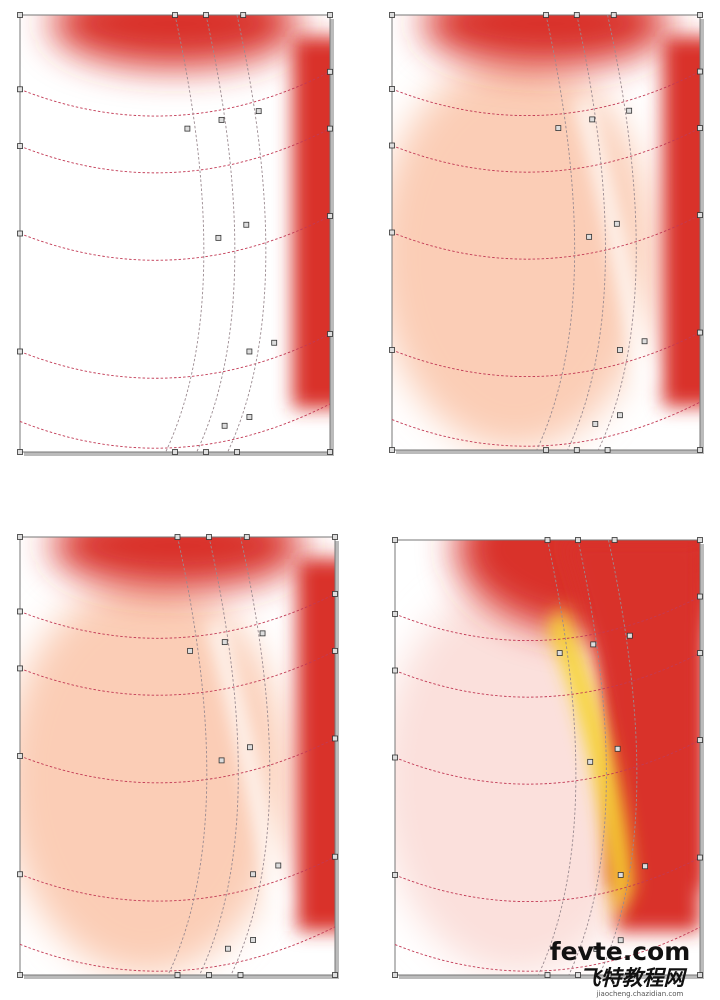 The width and height of the screenshot is (720, 1000). What do you see at coordinates (640, 994) in the screenshot?
I see `watermark-url: jiaocheng.chazidian.com` at bounding box center [640, 994].